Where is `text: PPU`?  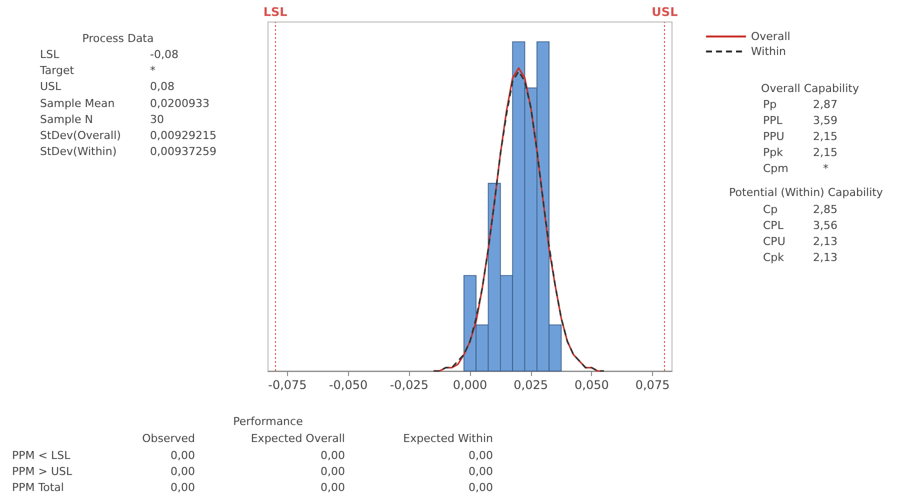 text: PPU is located at coordinates (773, 136).